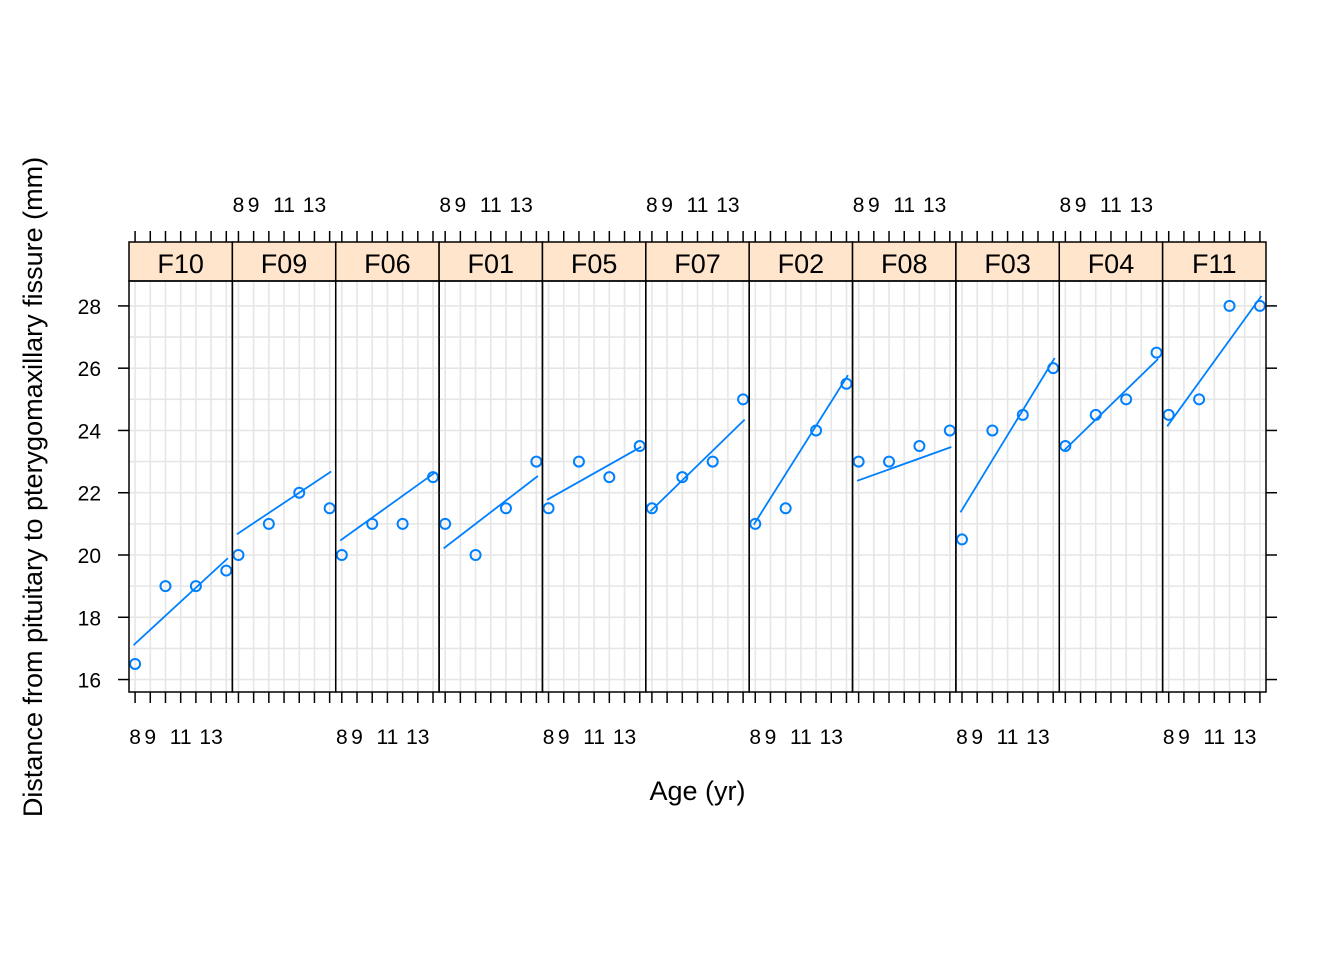  Describe the element at coordinates (89, 556) in the screenshot. I see `y-tick-label: 20` at that location.